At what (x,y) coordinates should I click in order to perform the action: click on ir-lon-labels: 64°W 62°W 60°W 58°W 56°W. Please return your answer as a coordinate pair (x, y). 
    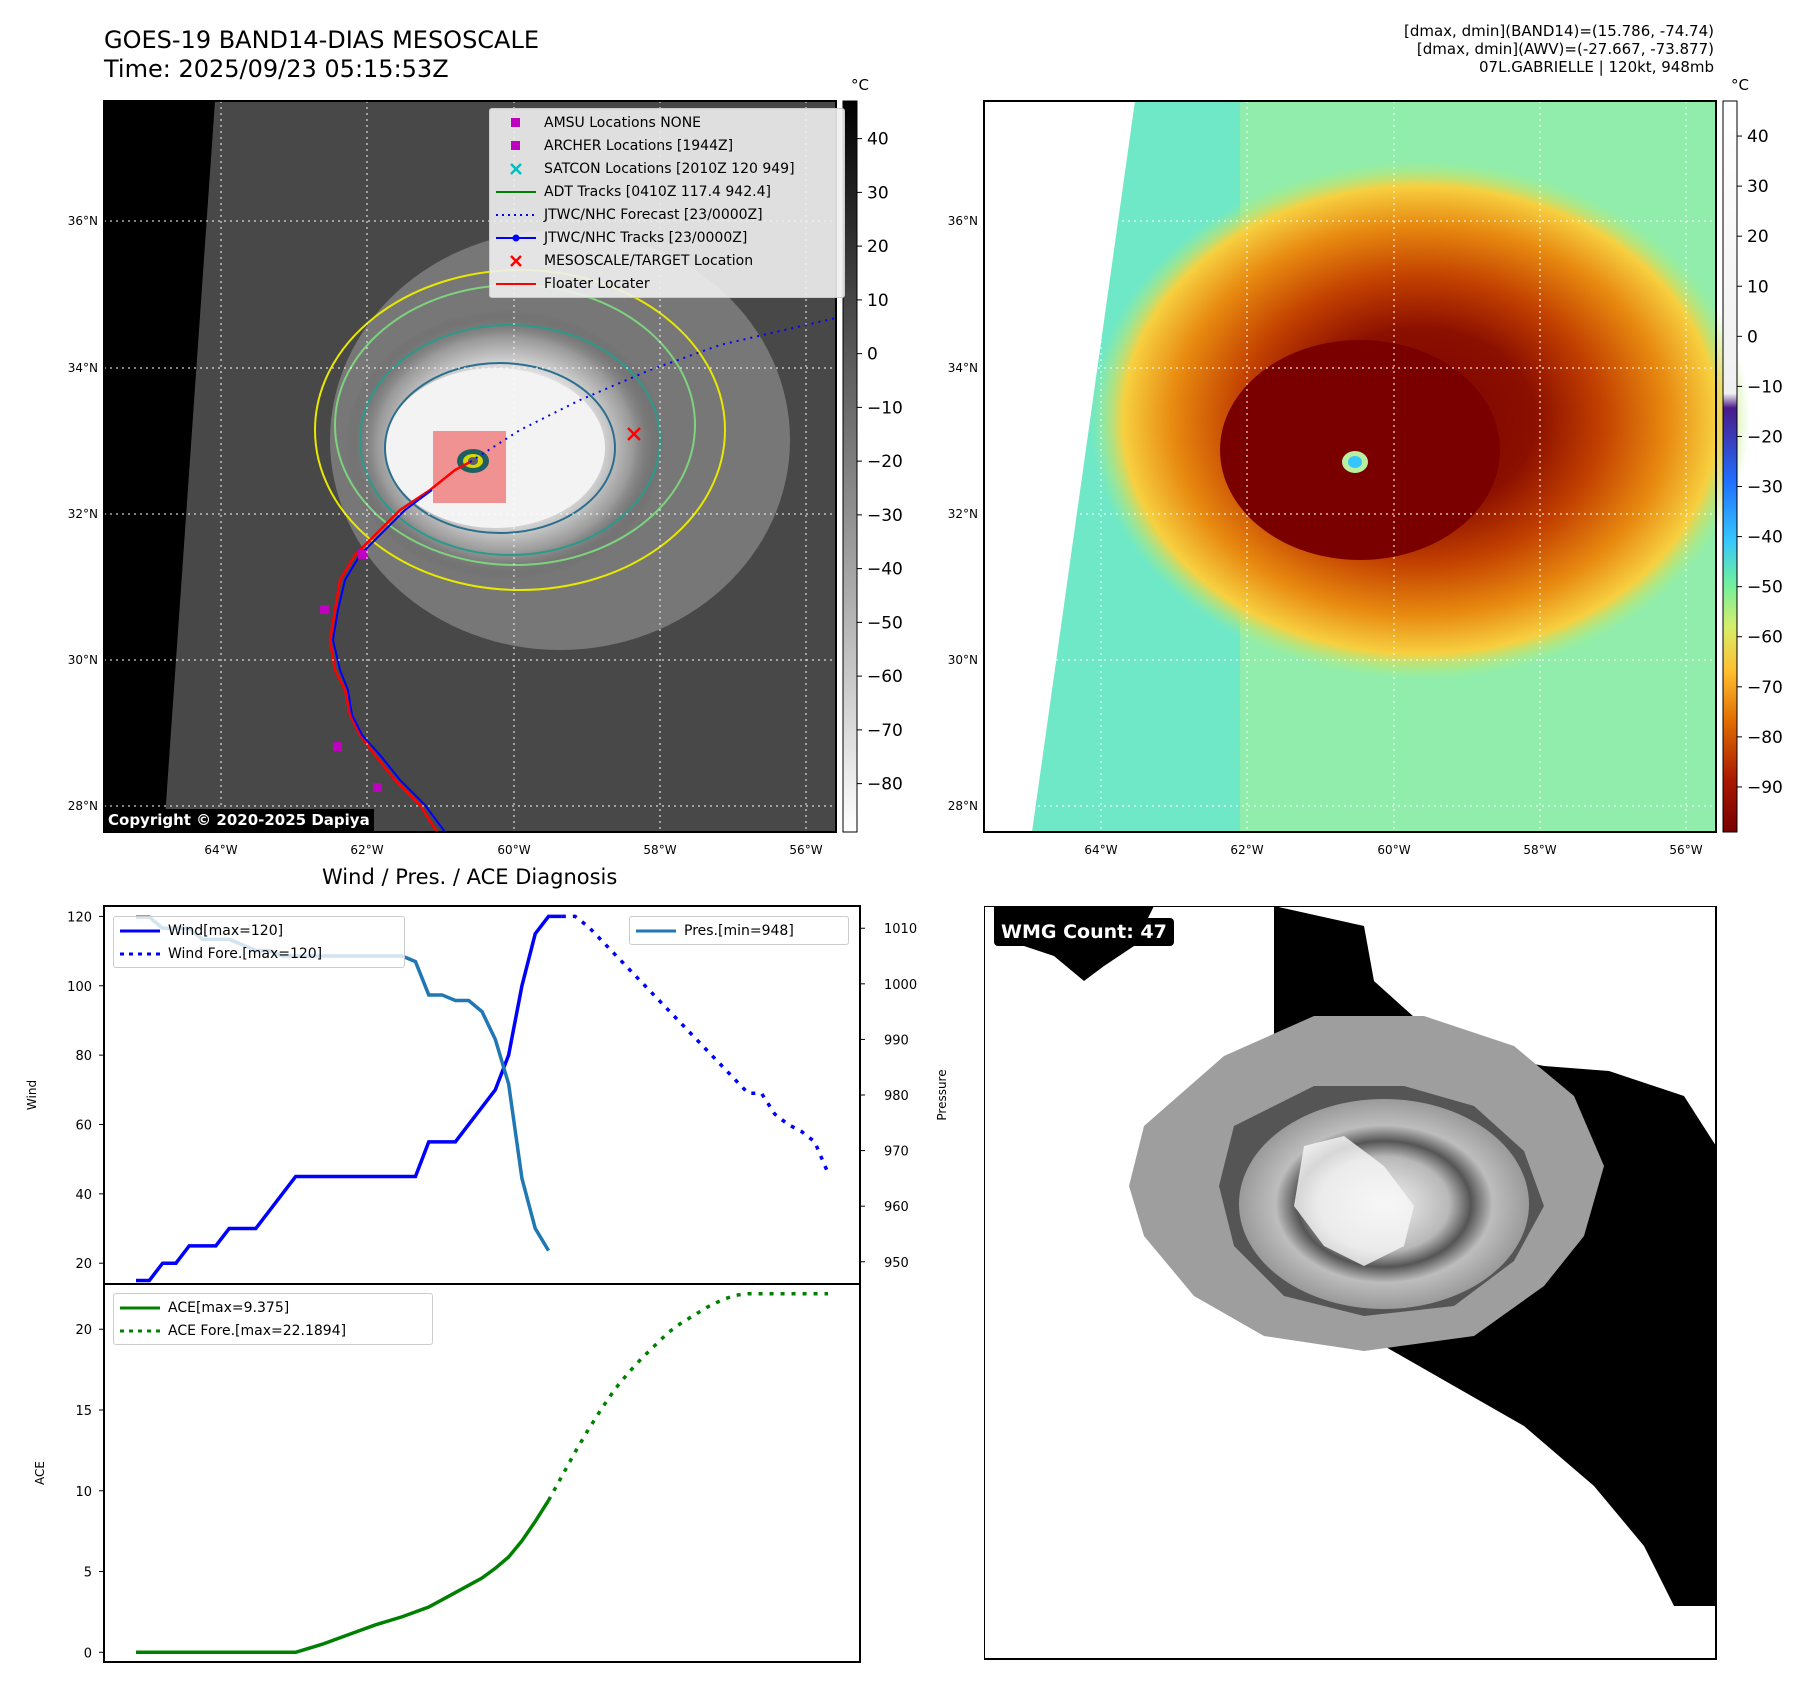
    Looking at the image, I should click on (513, 850).